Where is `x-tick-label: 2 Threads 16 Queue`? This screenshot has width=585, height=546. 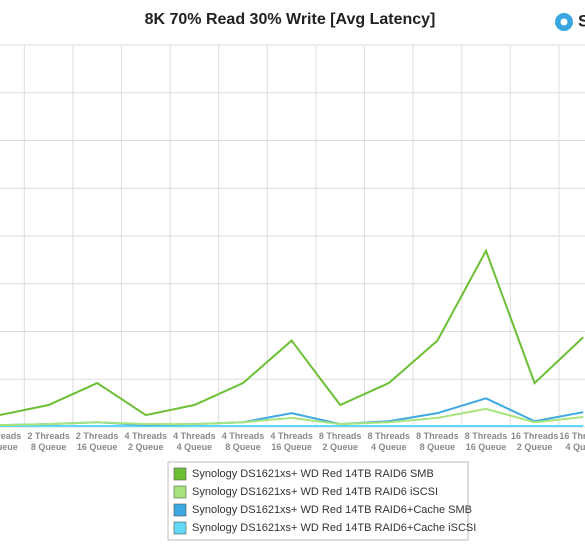 x-tick-label: 2 Threads 16 Queue is located at coordinates (97, 441).